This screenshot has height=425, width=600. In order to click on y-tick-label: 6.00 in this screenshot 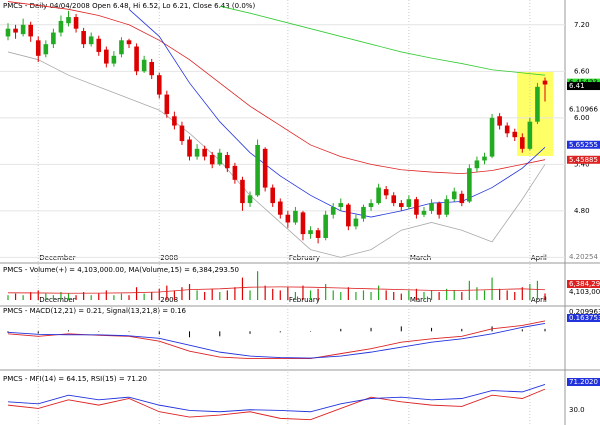, I will do `click(582, 118)`.